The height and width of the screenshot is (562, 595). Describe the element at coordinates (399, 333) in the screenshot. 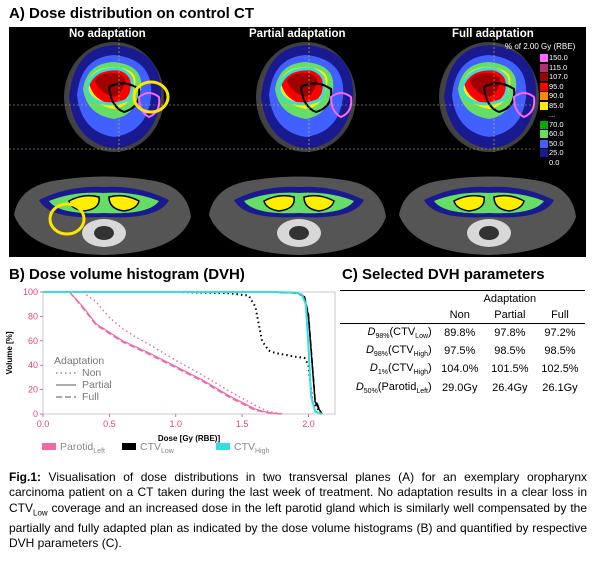

I see `param-label: D98%(CTVLow)` at that location.